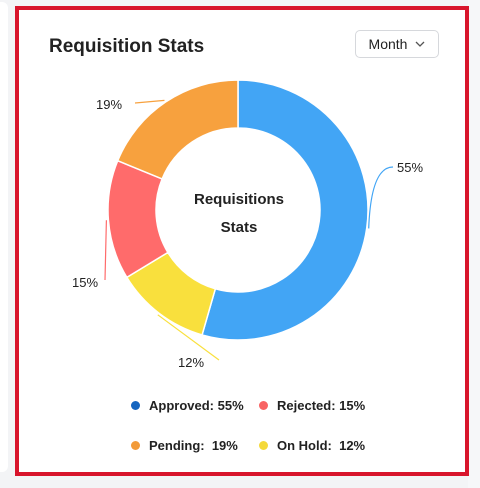  What do you see at coordinates (410, 167) in the screenshot?
I see `data-label-approved: 55%` at bounding box center [410, 167].